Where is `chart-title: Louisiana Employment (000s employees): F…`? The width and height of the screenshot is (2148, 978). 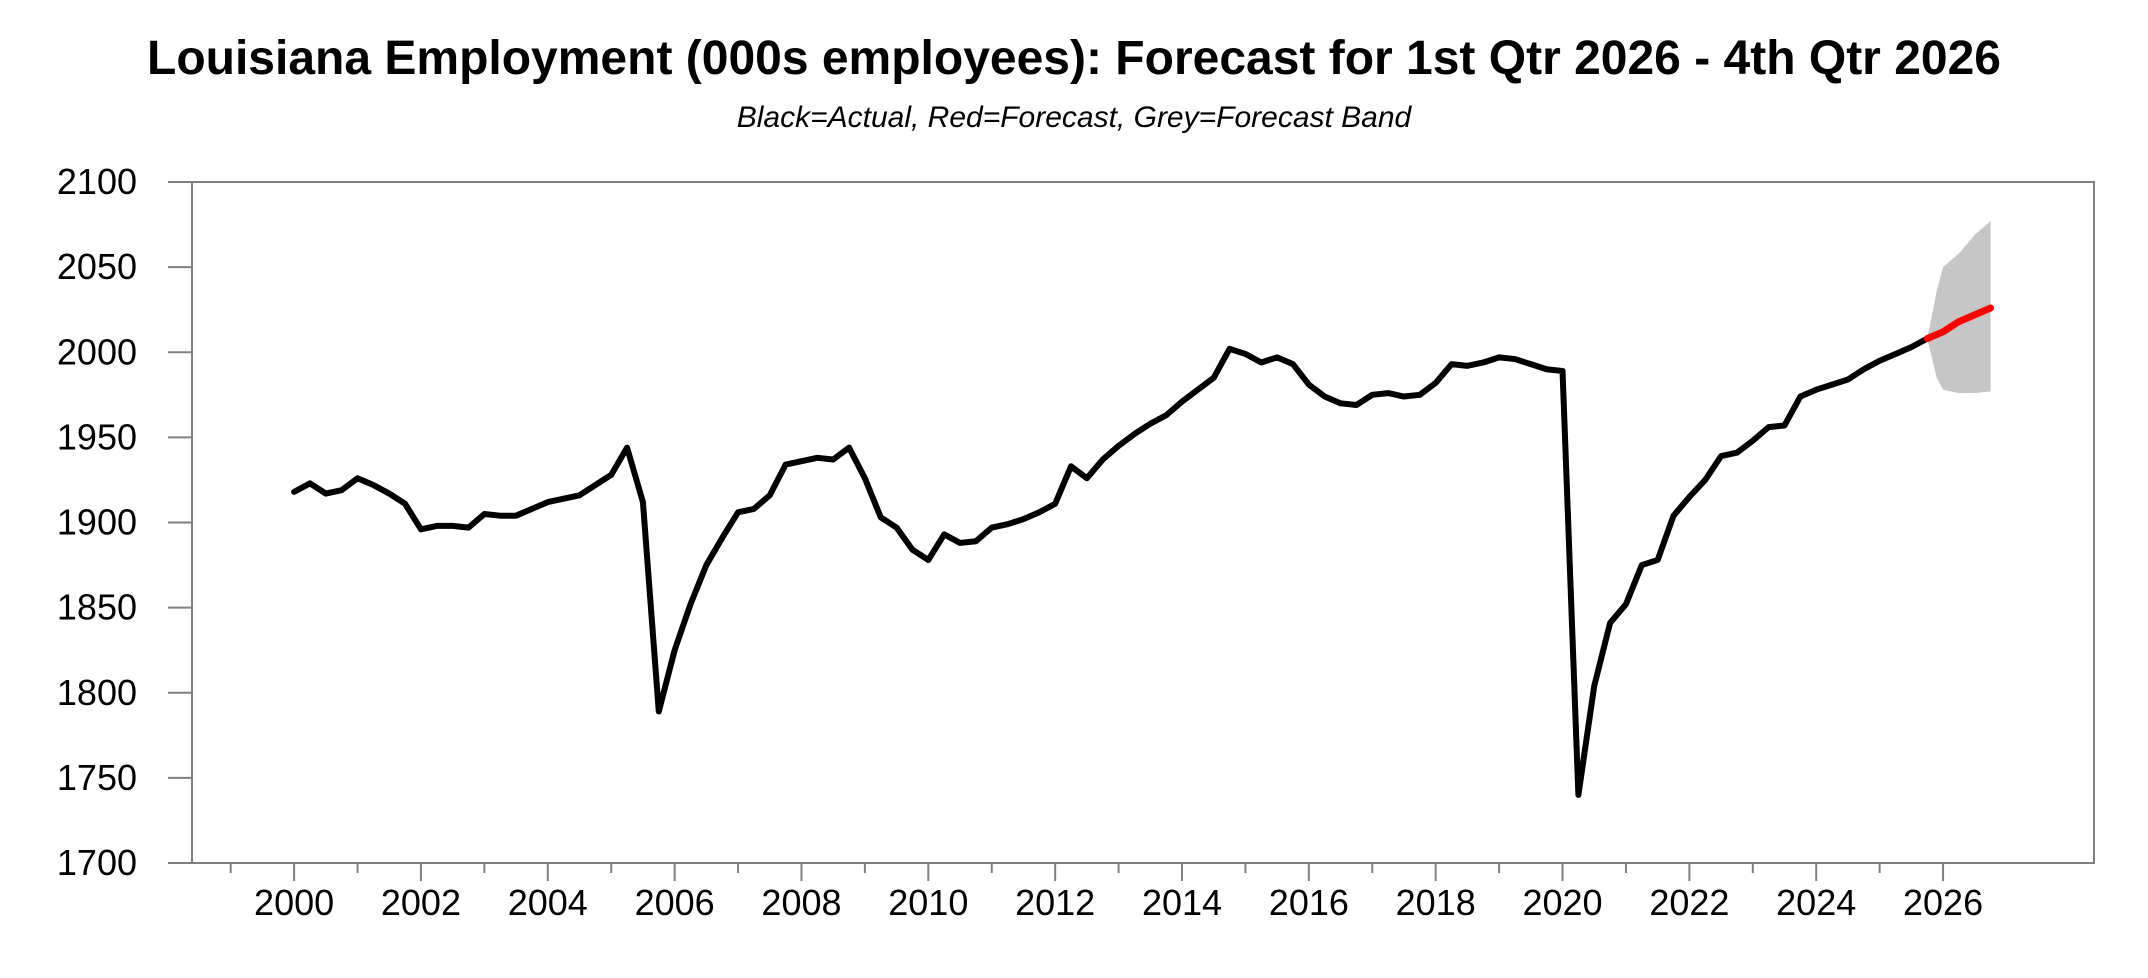
chart-title: Louisiana Employment (000s employees): F… is located at coordinates (1074, 58).